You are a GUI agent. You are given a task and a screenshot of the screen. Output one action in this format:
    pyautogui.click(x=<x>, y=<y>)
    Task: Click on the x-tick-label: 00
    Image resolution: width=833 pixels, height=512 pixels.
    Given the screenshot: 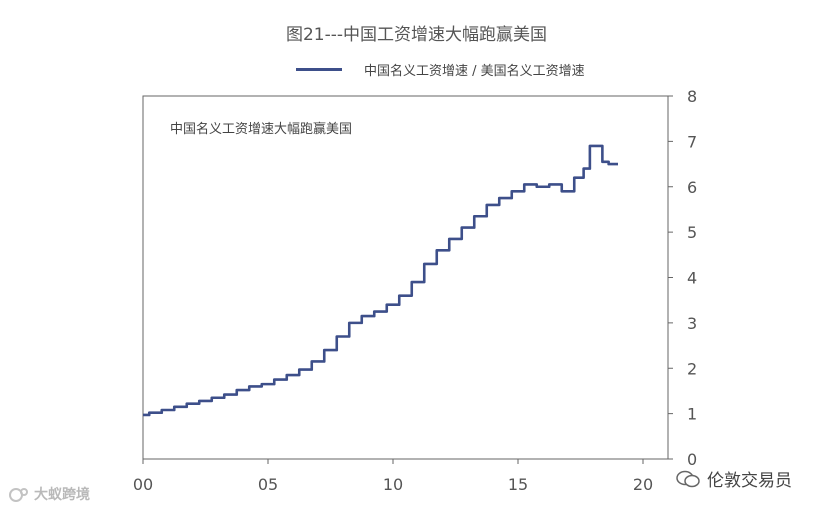 What is the action you would take?
    pyautogui.click(x=143, y=484)
    